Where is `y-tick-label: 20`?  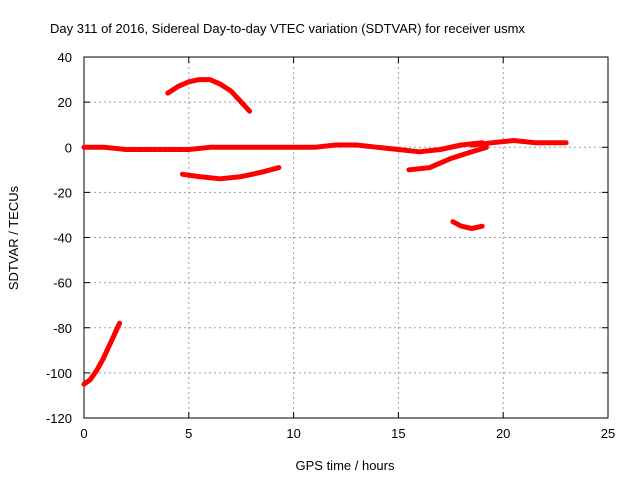
y-tick-label: 20 is located at coordinates (65, 102).